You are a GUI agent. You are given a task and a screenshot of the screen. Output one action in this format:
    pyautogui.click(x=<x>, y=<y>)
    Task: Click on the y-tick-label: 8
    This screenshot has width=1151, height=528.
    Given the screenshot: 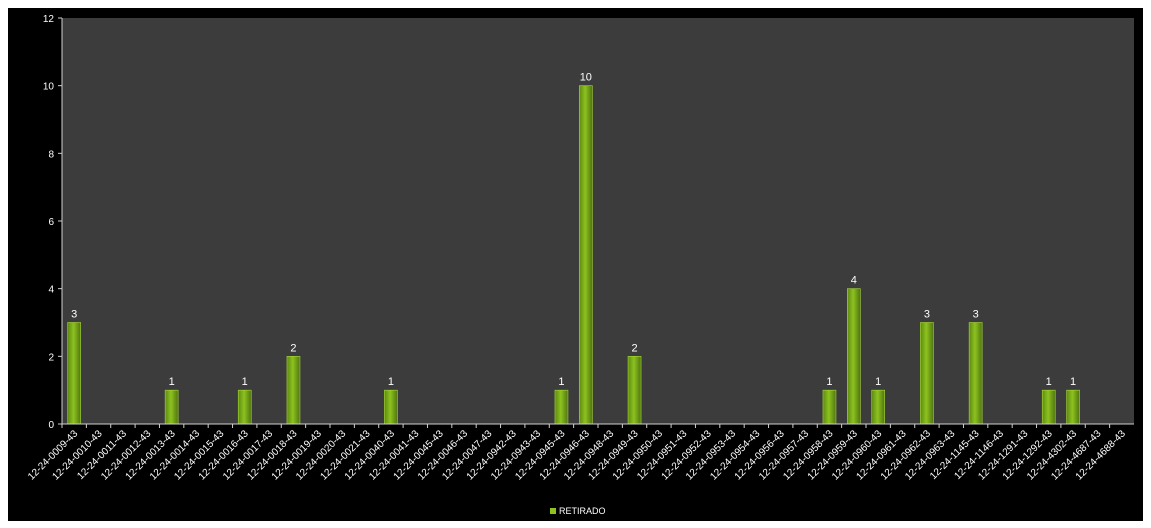 What is the action you would take?
    pyautogui.click(x=51, y=154)
    